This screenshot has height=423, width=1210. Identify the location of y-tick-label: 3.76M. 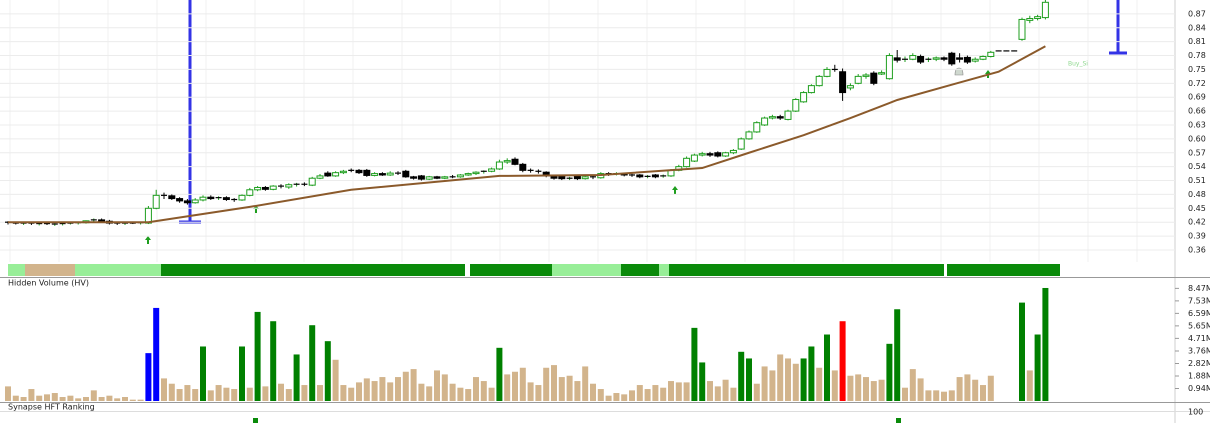
(1199, 351).